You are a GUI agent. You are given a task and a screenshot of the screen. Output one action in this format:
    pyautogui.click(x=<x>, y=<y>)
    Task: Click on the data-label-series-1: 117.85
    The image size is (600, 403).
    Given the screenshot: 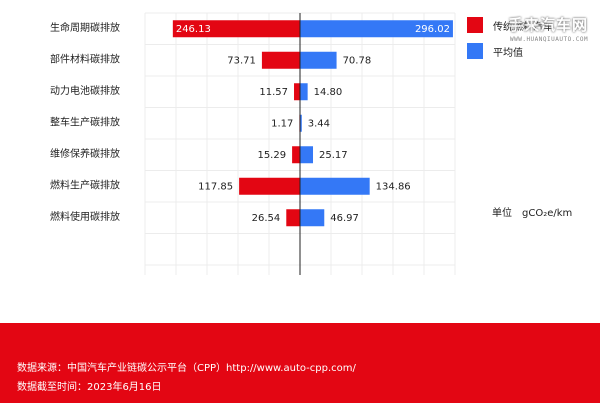 What is the action you would take?
    pyautogui.click(x=215, y=186)
    